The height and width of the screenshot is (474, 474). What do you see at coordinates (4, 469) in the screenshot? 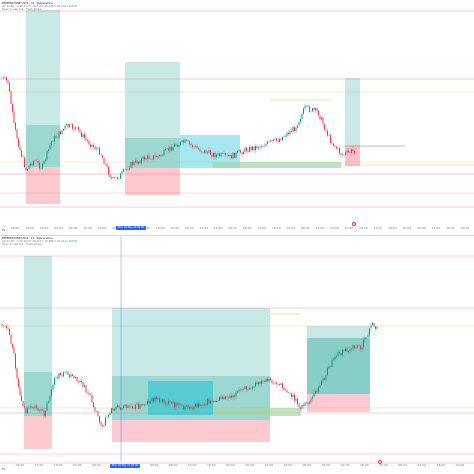
I see `tradingview-logo: TV` at bounding box center [4, 469].